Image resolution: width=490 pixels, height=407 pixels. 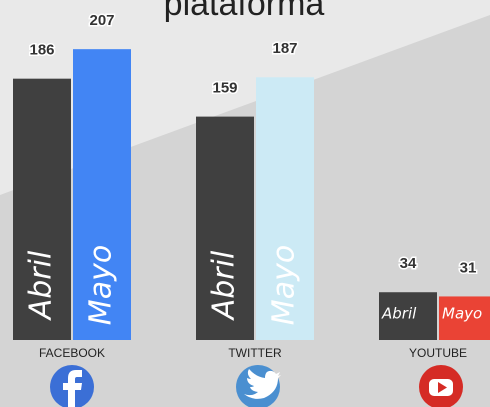 I want to click on youtube-play, so click(x=442, y=387).